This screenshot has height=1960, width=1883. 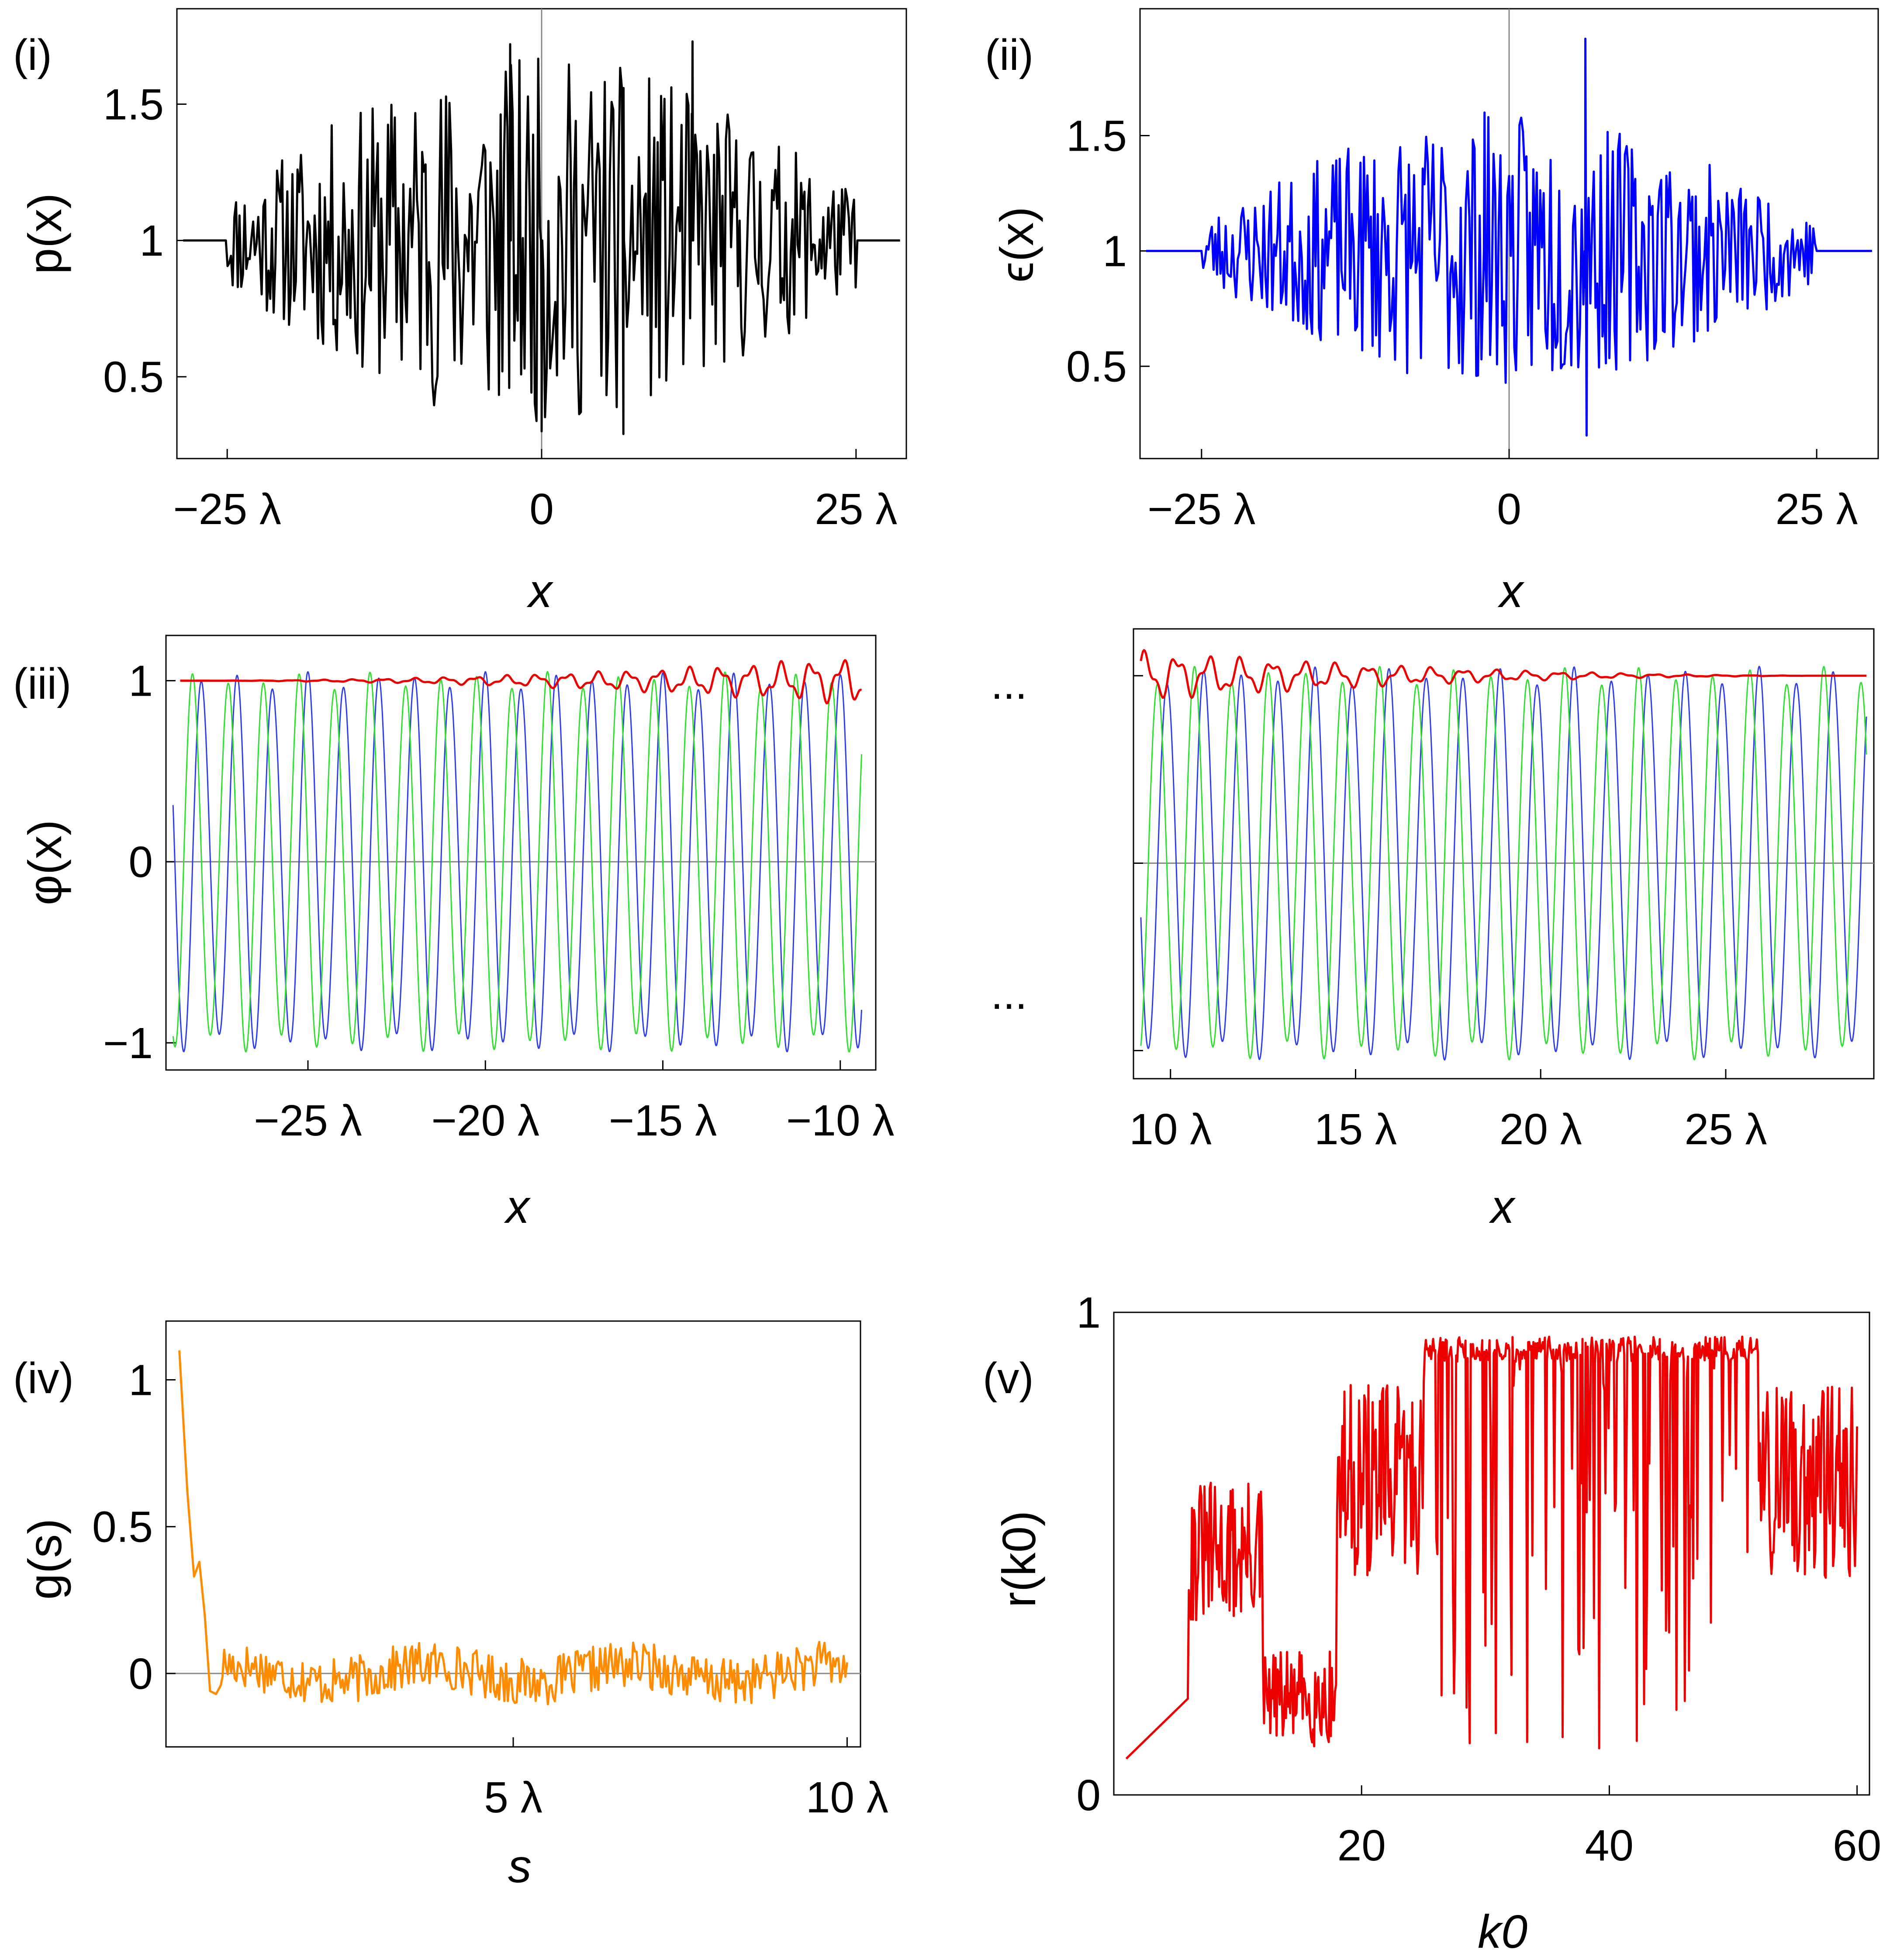 I want to click on y-axis-title-i: p(x), so click(x=44, y=233).